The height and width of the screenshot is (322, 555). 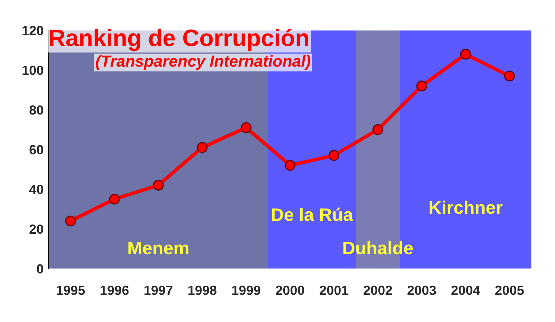 I want to click on y-tick-label: 40, so click(x=37, y=189).